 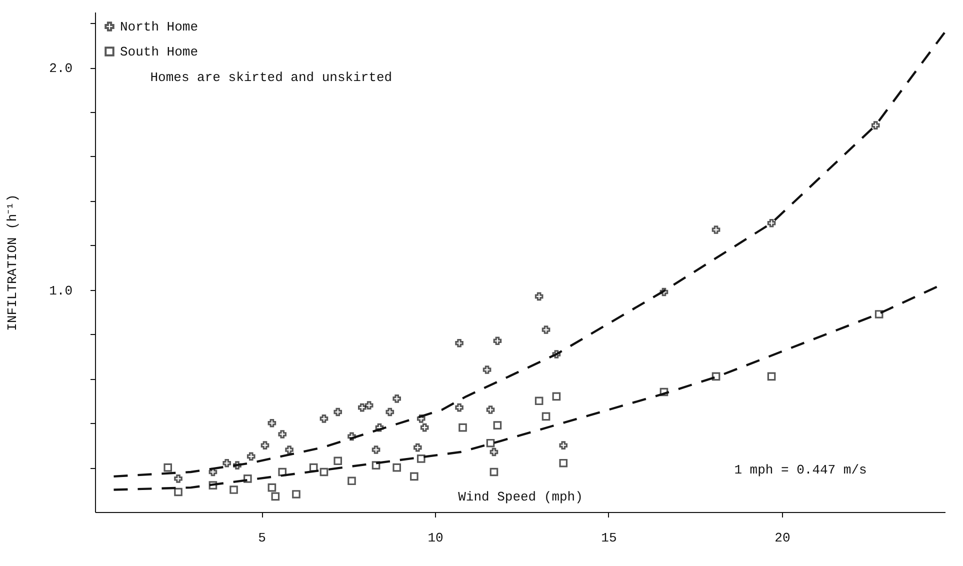 I want to click on annotation: 1 mph = 0.447 m/s, so click(x=800, y=470).